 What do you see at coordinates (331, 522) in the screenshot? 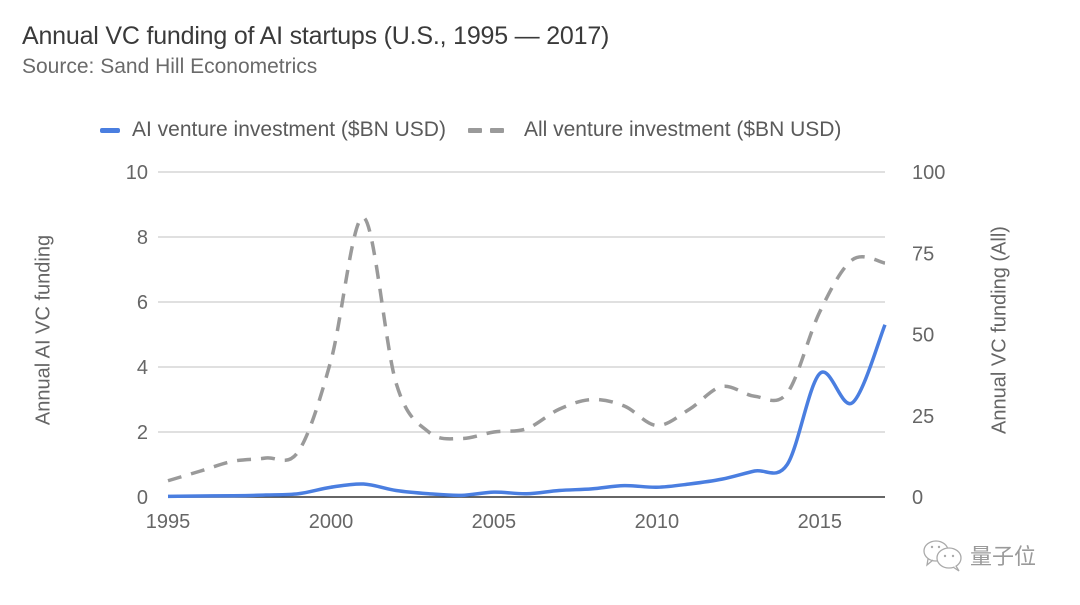
I see `svg-text: 2000` at bounding box center [331, 522].